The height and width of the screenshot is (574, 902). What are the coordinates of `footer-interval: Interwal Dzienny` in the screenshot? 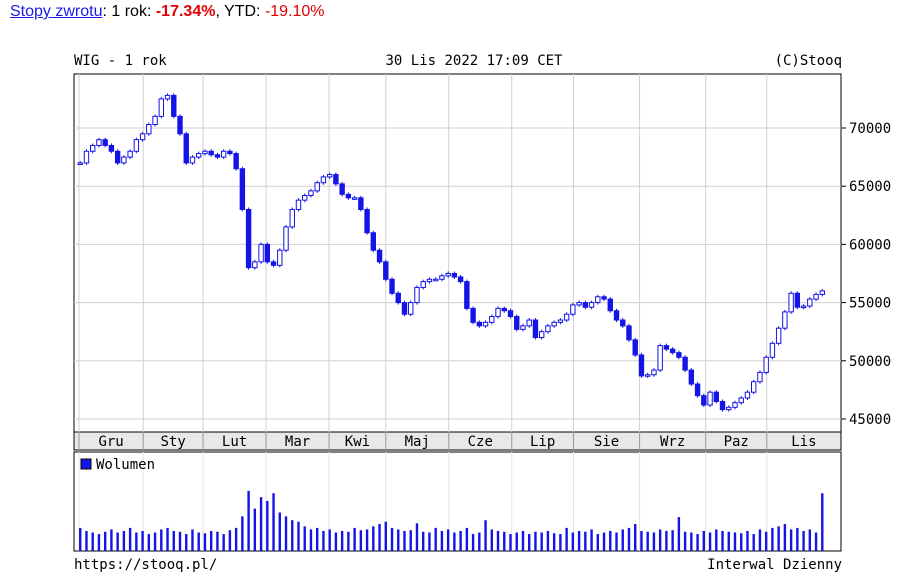 It's located at (774, 565).